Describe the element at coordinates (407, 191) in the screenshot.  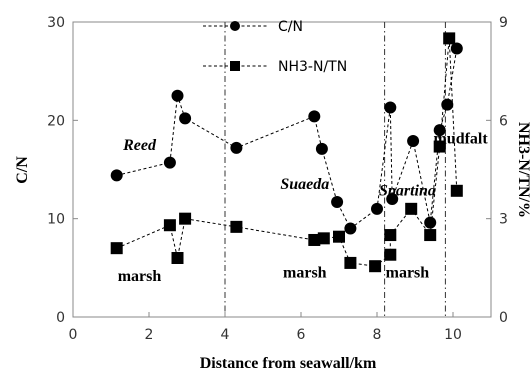
I see `zone-label-line1: Spartina` at that location.